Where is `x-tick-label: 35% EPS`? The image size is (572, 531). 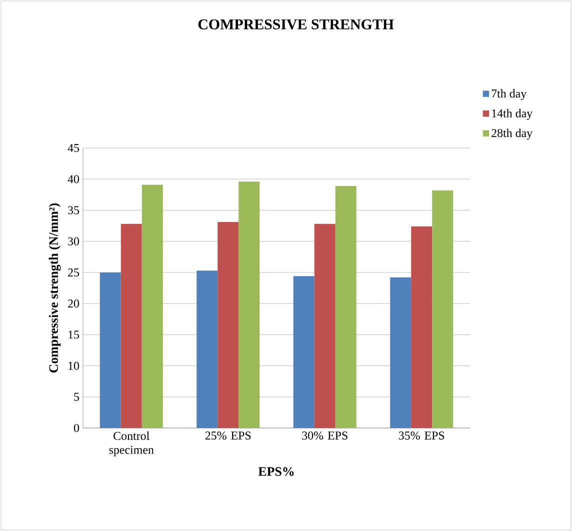 x-tick-label: 35% EPS is located at coordinates (421, 436).